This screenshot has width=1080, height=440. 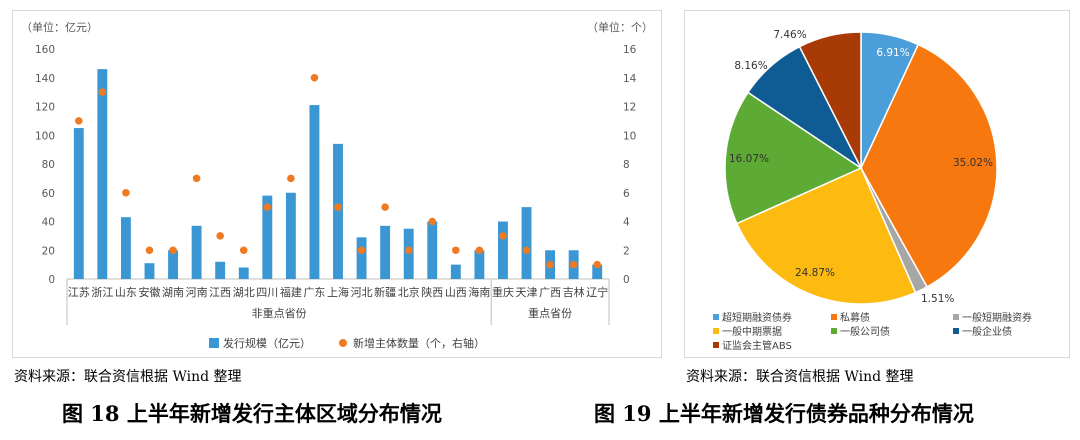 I want to click on slice-value-label: 1.51%, so click(x=937, y=299).